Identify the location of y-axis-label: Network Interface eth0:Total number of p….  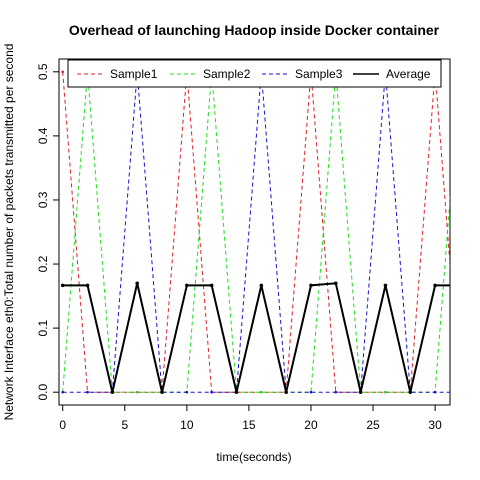
(9, 232).